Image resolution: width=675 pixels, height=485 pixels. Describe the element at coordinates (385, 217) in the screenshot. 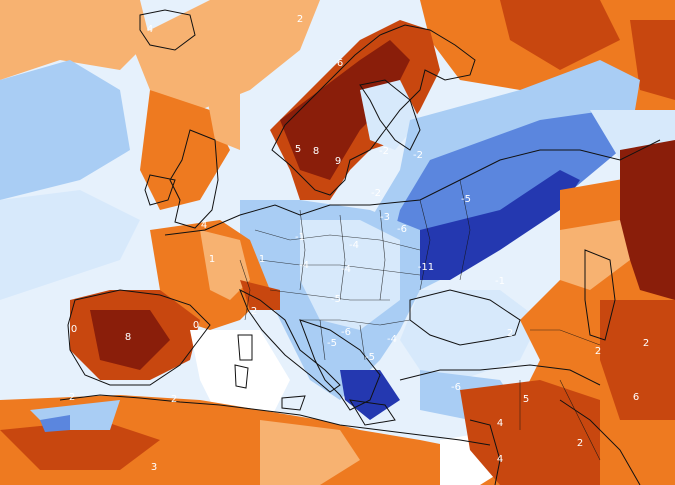

I see `anomaly-value-label: -3` at that location.